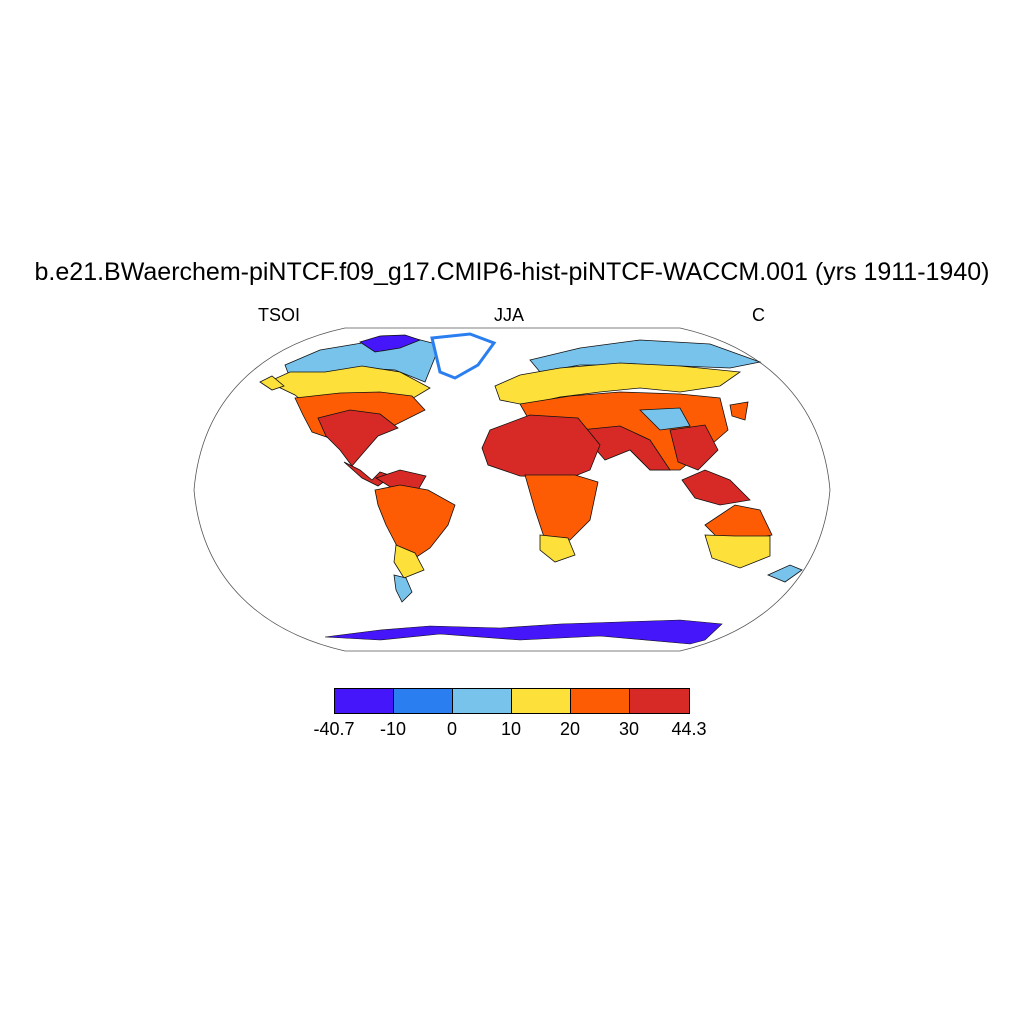 Image resolution: width=1024 pixels, height=1024 pixels. What do you see at coordinates (415, 536) in the screenshot?
I see `south-america` at bounding box center [415, 536].